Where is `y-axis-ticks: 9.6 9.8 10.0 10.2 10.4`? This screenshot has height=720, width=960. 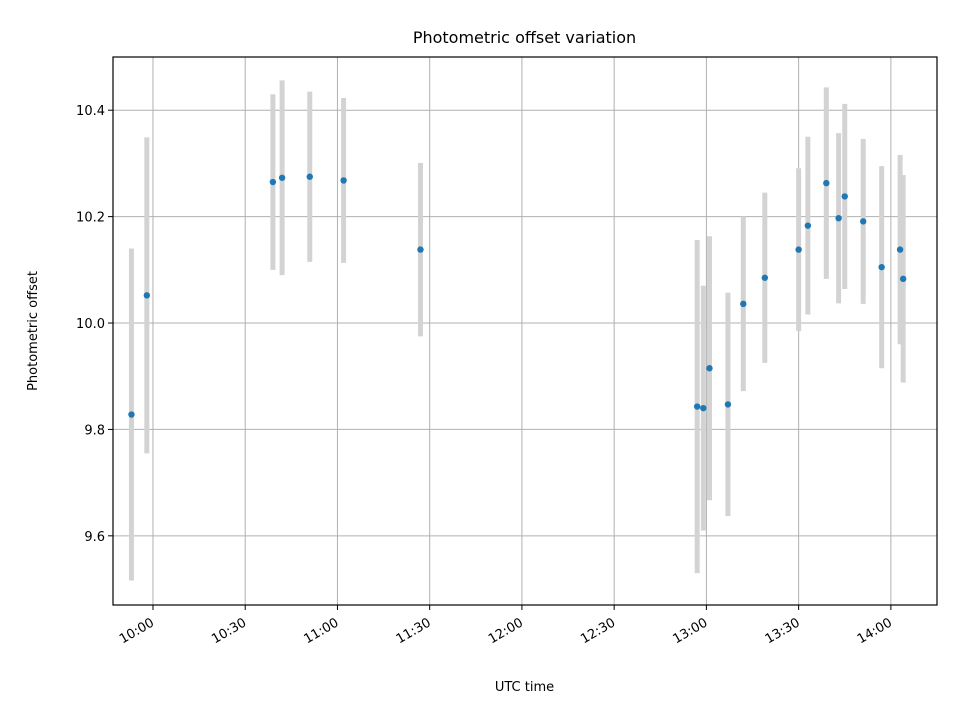
y-axis-ticks: 9.6 9.8 10.0 10.2 10.4 is located at coordinates (94, 324).